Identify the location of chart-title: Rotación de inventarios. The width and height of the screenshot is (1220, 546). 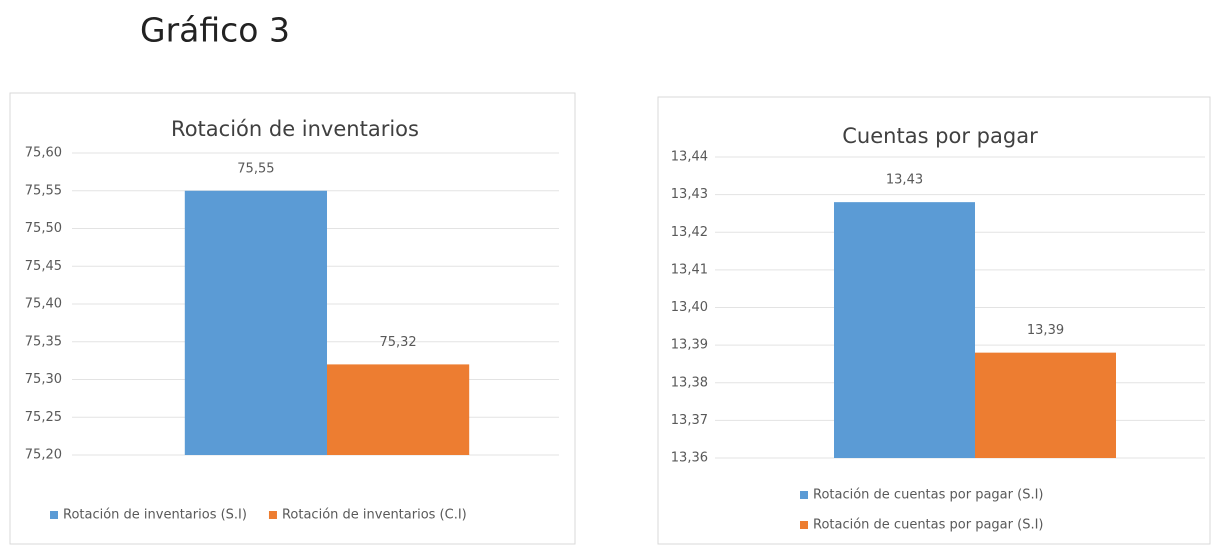
(295, 129).